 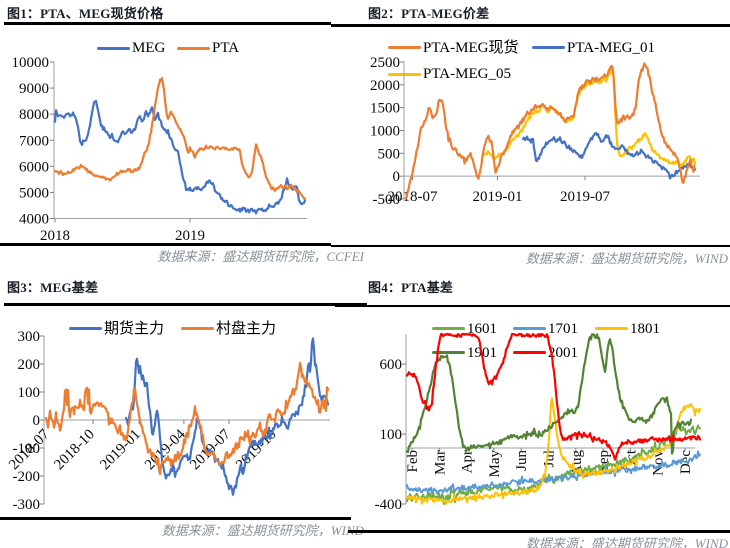 What do you see at coordinates (55, 236) in the screenshot?
I see `x-tick-label: 2018` at bounding box center [55, 236].